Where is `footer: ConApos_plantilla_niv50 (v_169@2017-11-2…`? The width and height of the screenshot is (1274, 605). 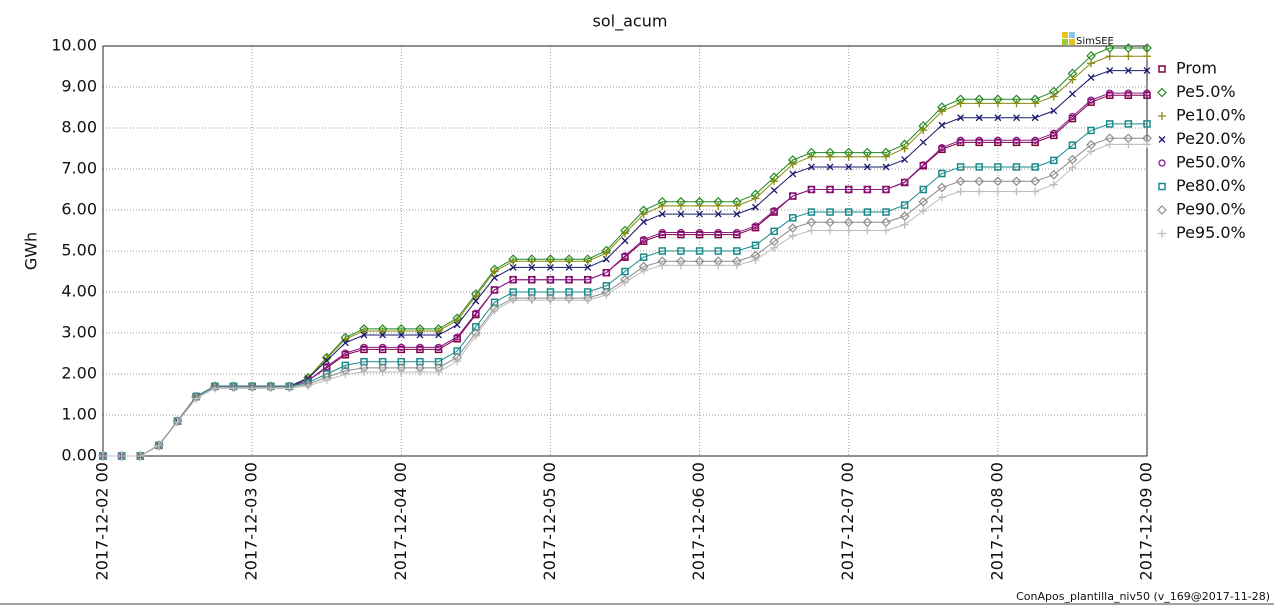
footer: ConApos_plantilla_niv50 (v_169@2017-11-2… is located at coordinates (1143, 596).